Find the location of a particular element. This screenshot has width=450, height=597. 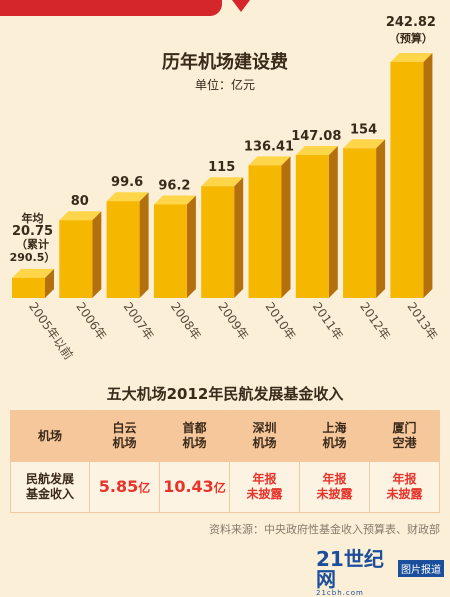

bar-value-label: 242.82 is located at coordinates (411, 22).